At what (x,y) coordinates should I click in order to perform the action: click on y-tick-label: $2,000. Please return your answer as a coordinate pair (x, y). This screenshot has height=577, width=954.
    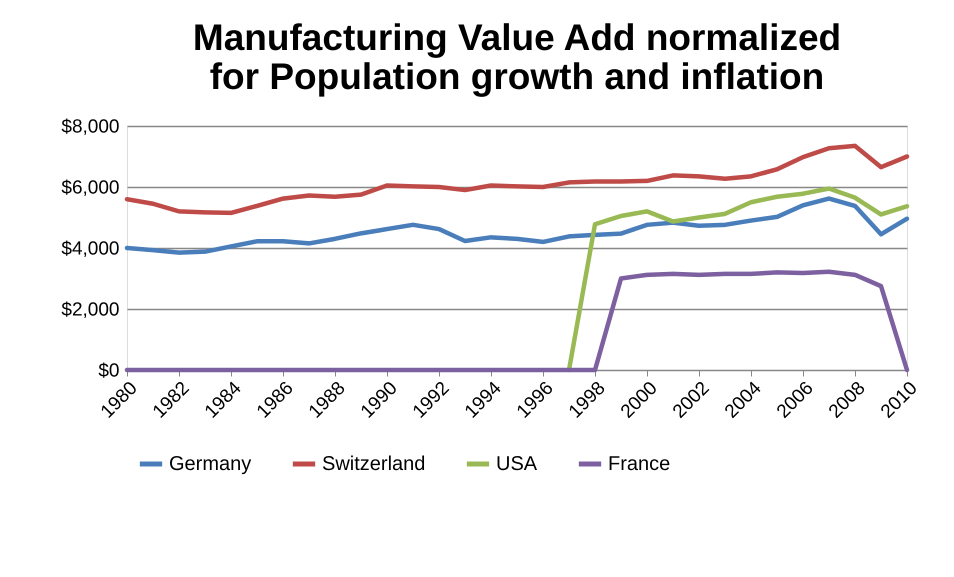
    Looking at the image, I should click on (90, 310).